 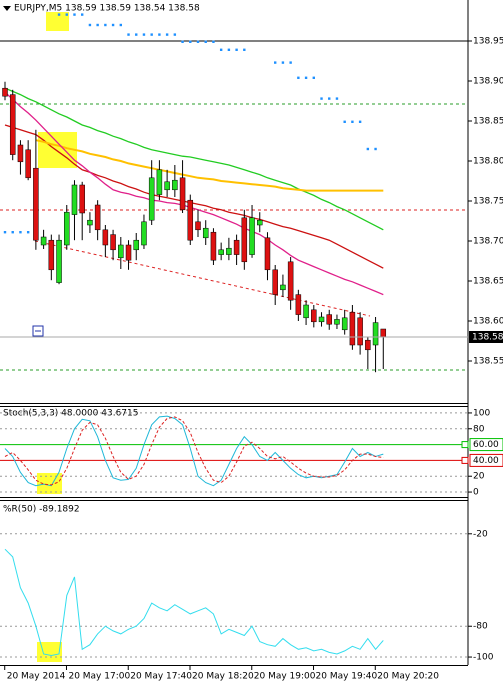 What do you see at coordinates (285, 677) in the screenshot?
I see `x-tick-label: 20 May 19:00` at bounding box center [285, 677].